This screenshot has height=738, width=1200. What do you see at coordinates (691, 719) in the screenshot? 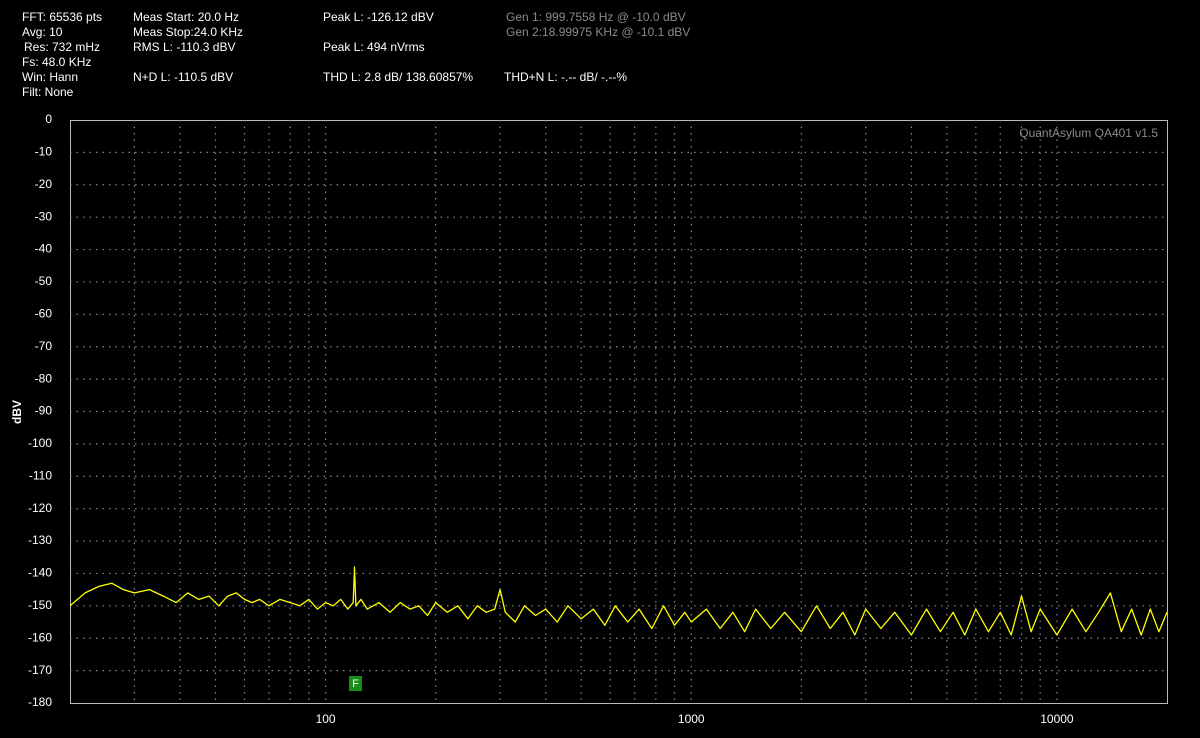
I see `x-tick-label: 1000` at bounding box center [691, 719].